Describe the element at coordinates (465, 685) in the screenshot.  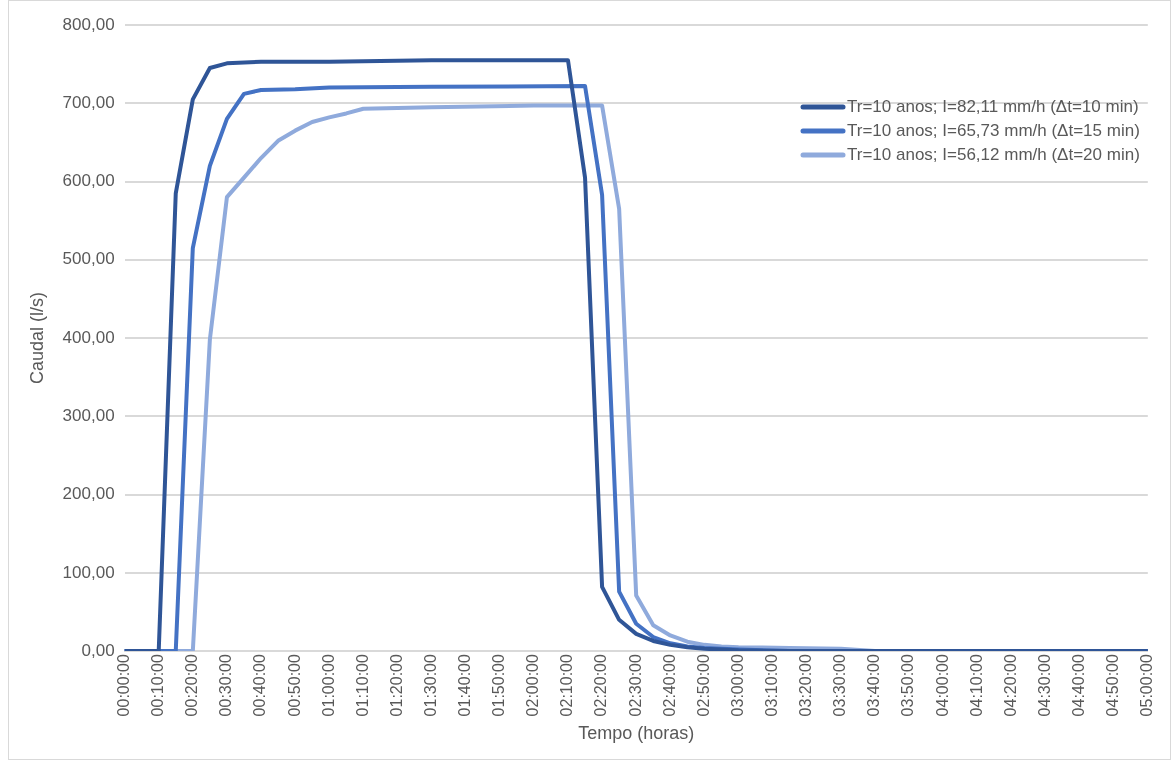
I see `x-tick-label: 01:40:00` at that location.